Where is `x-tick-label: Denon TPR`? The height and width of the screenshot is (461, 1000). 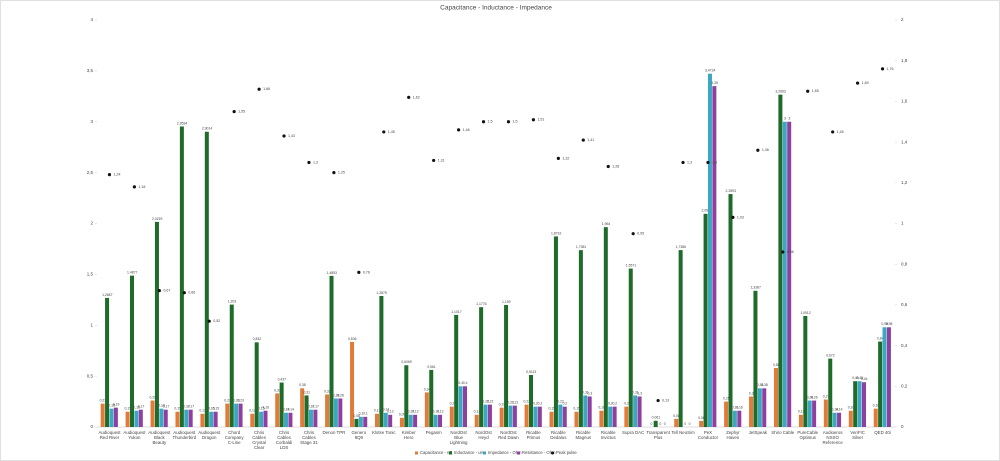 x-tick-label: Denon TPR is located at coordinates (334, 432).